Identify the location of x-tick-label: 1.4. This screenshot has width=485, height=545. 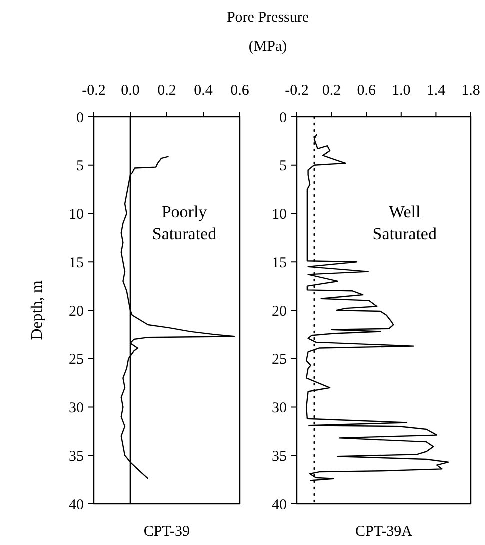
(436, 91).